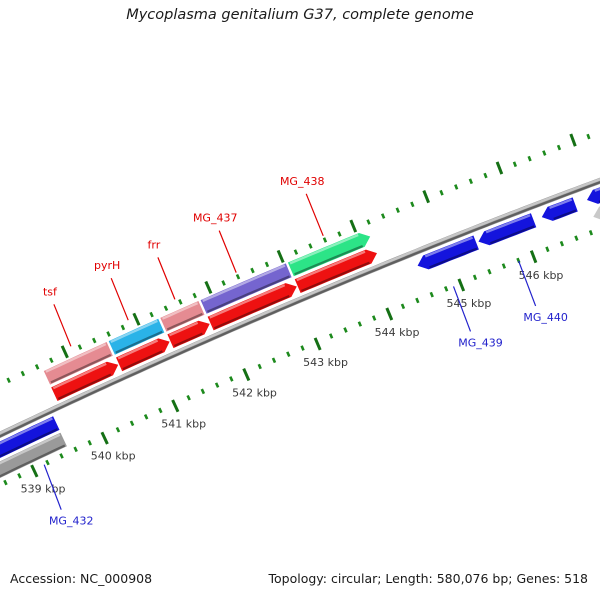 The height and width of the screenshot is (600, 600). I want to click on gene-arrow-gene-546a, so click(559, 209).